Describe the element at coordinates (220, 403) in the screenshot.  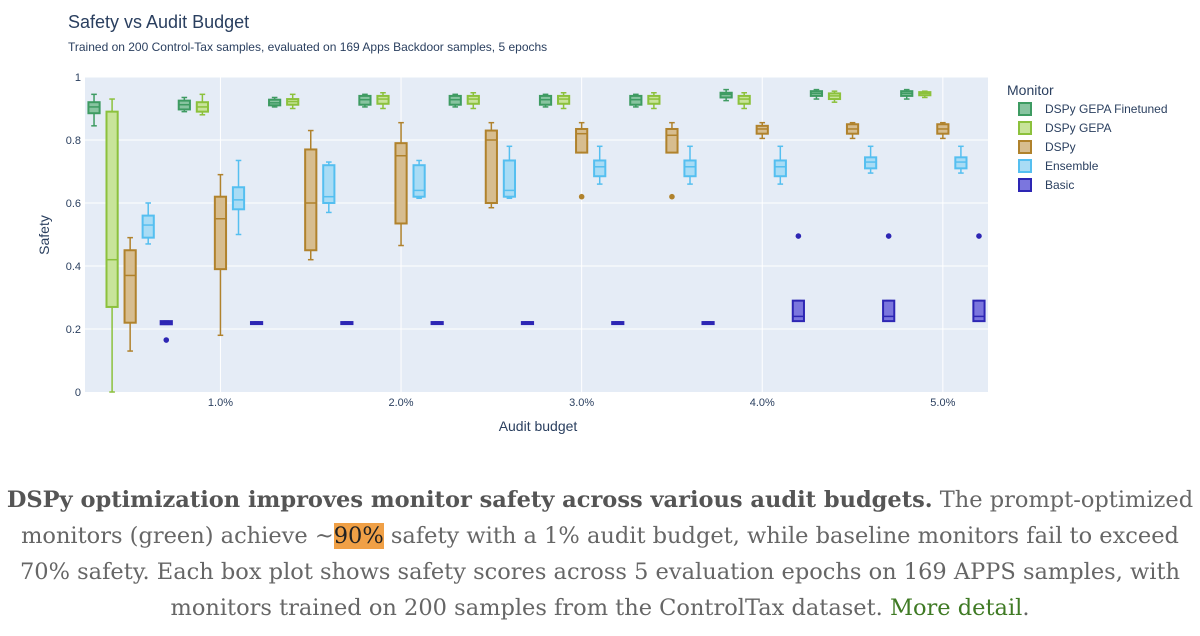
I see `x-tick-label: 1.0%` at that location.